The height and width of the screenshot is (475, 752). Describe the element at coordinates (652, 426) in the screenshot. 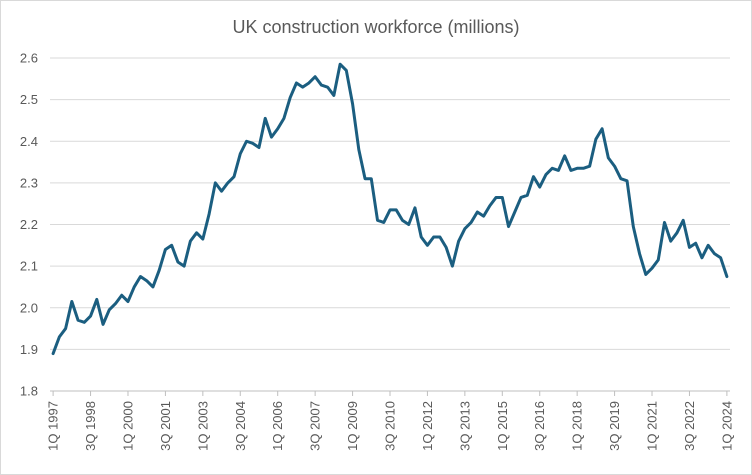

I see `x-tick-label: 1Q 2021` at that location.